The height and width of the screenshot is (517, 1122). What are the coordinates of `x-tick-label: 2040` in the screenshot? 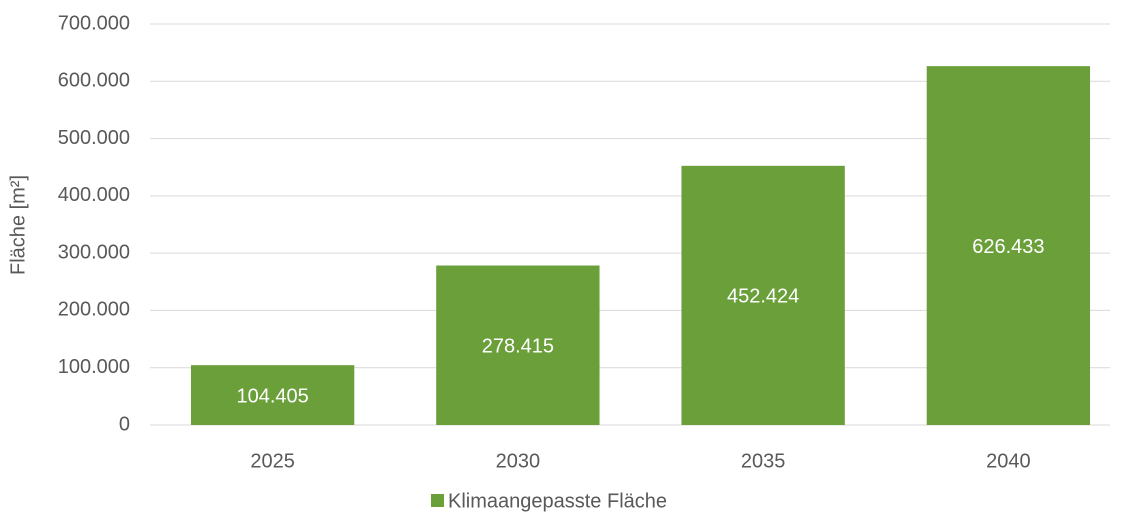 It's located at (1008, 461).